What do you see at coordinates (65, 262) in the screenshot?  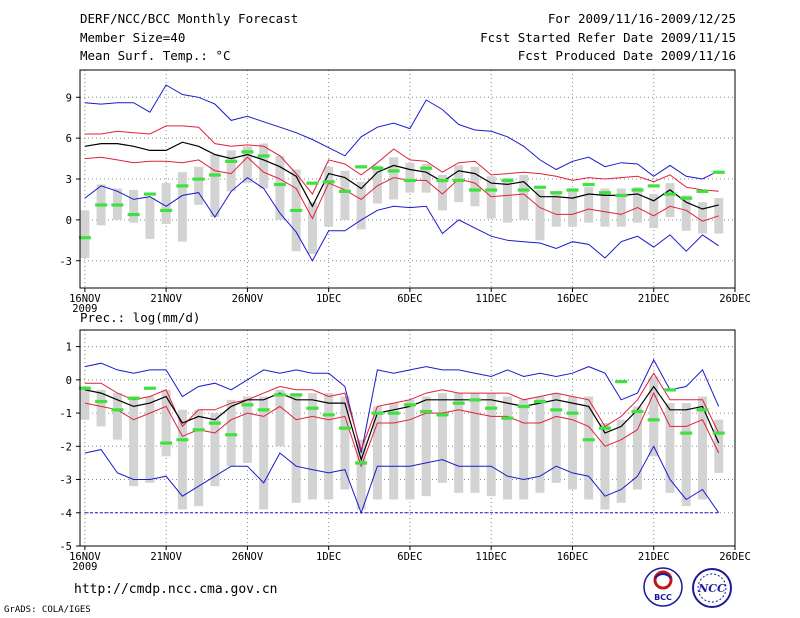 I see `temp-y-tick-label: -3` at bounding box center [65, 262].